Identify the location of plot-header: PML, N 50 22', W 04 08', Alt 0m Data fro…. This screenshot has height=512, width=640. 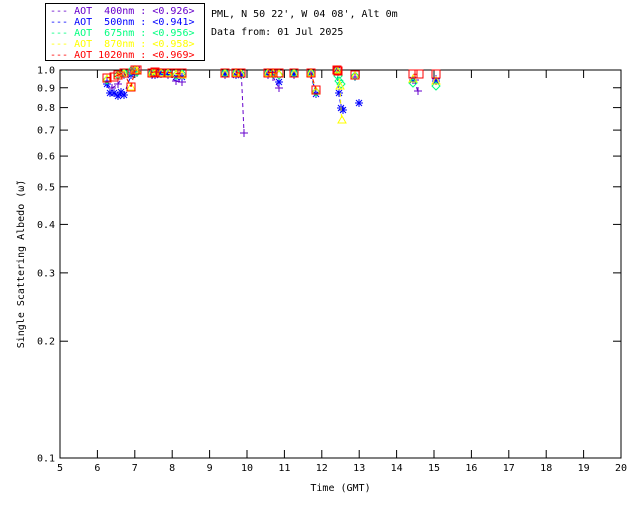
(304, 24).